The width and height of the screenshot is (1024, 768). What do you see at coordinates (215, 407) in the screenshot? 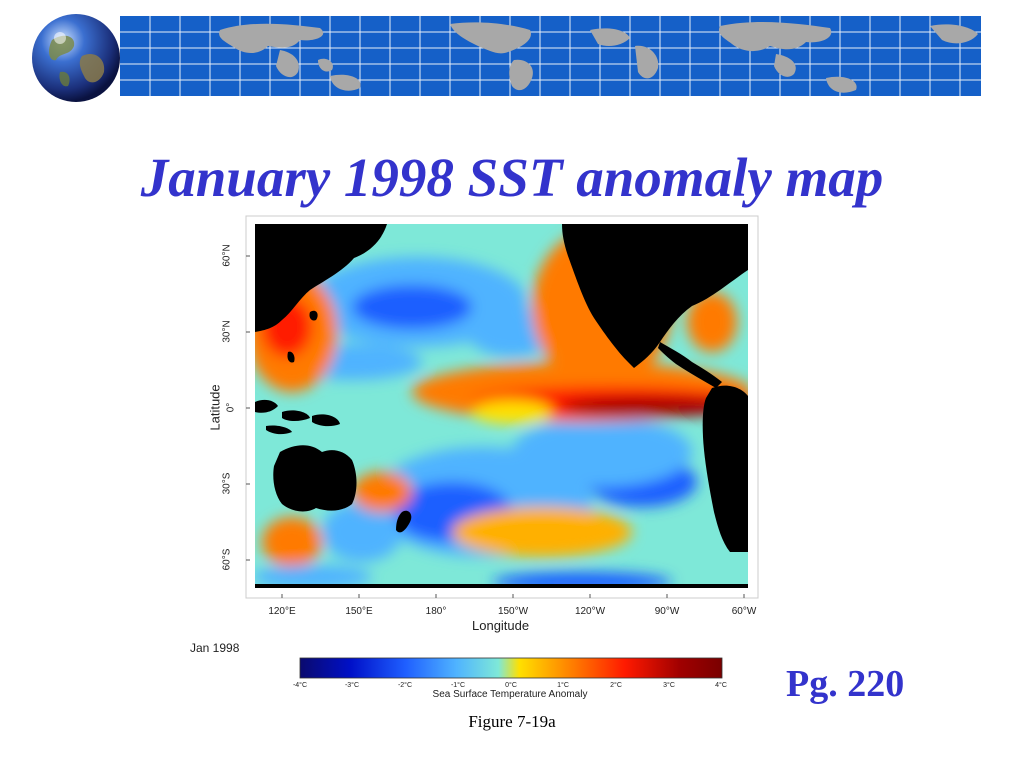
I see `y-axis-title: Latitude` at bounding box center [215, 407].